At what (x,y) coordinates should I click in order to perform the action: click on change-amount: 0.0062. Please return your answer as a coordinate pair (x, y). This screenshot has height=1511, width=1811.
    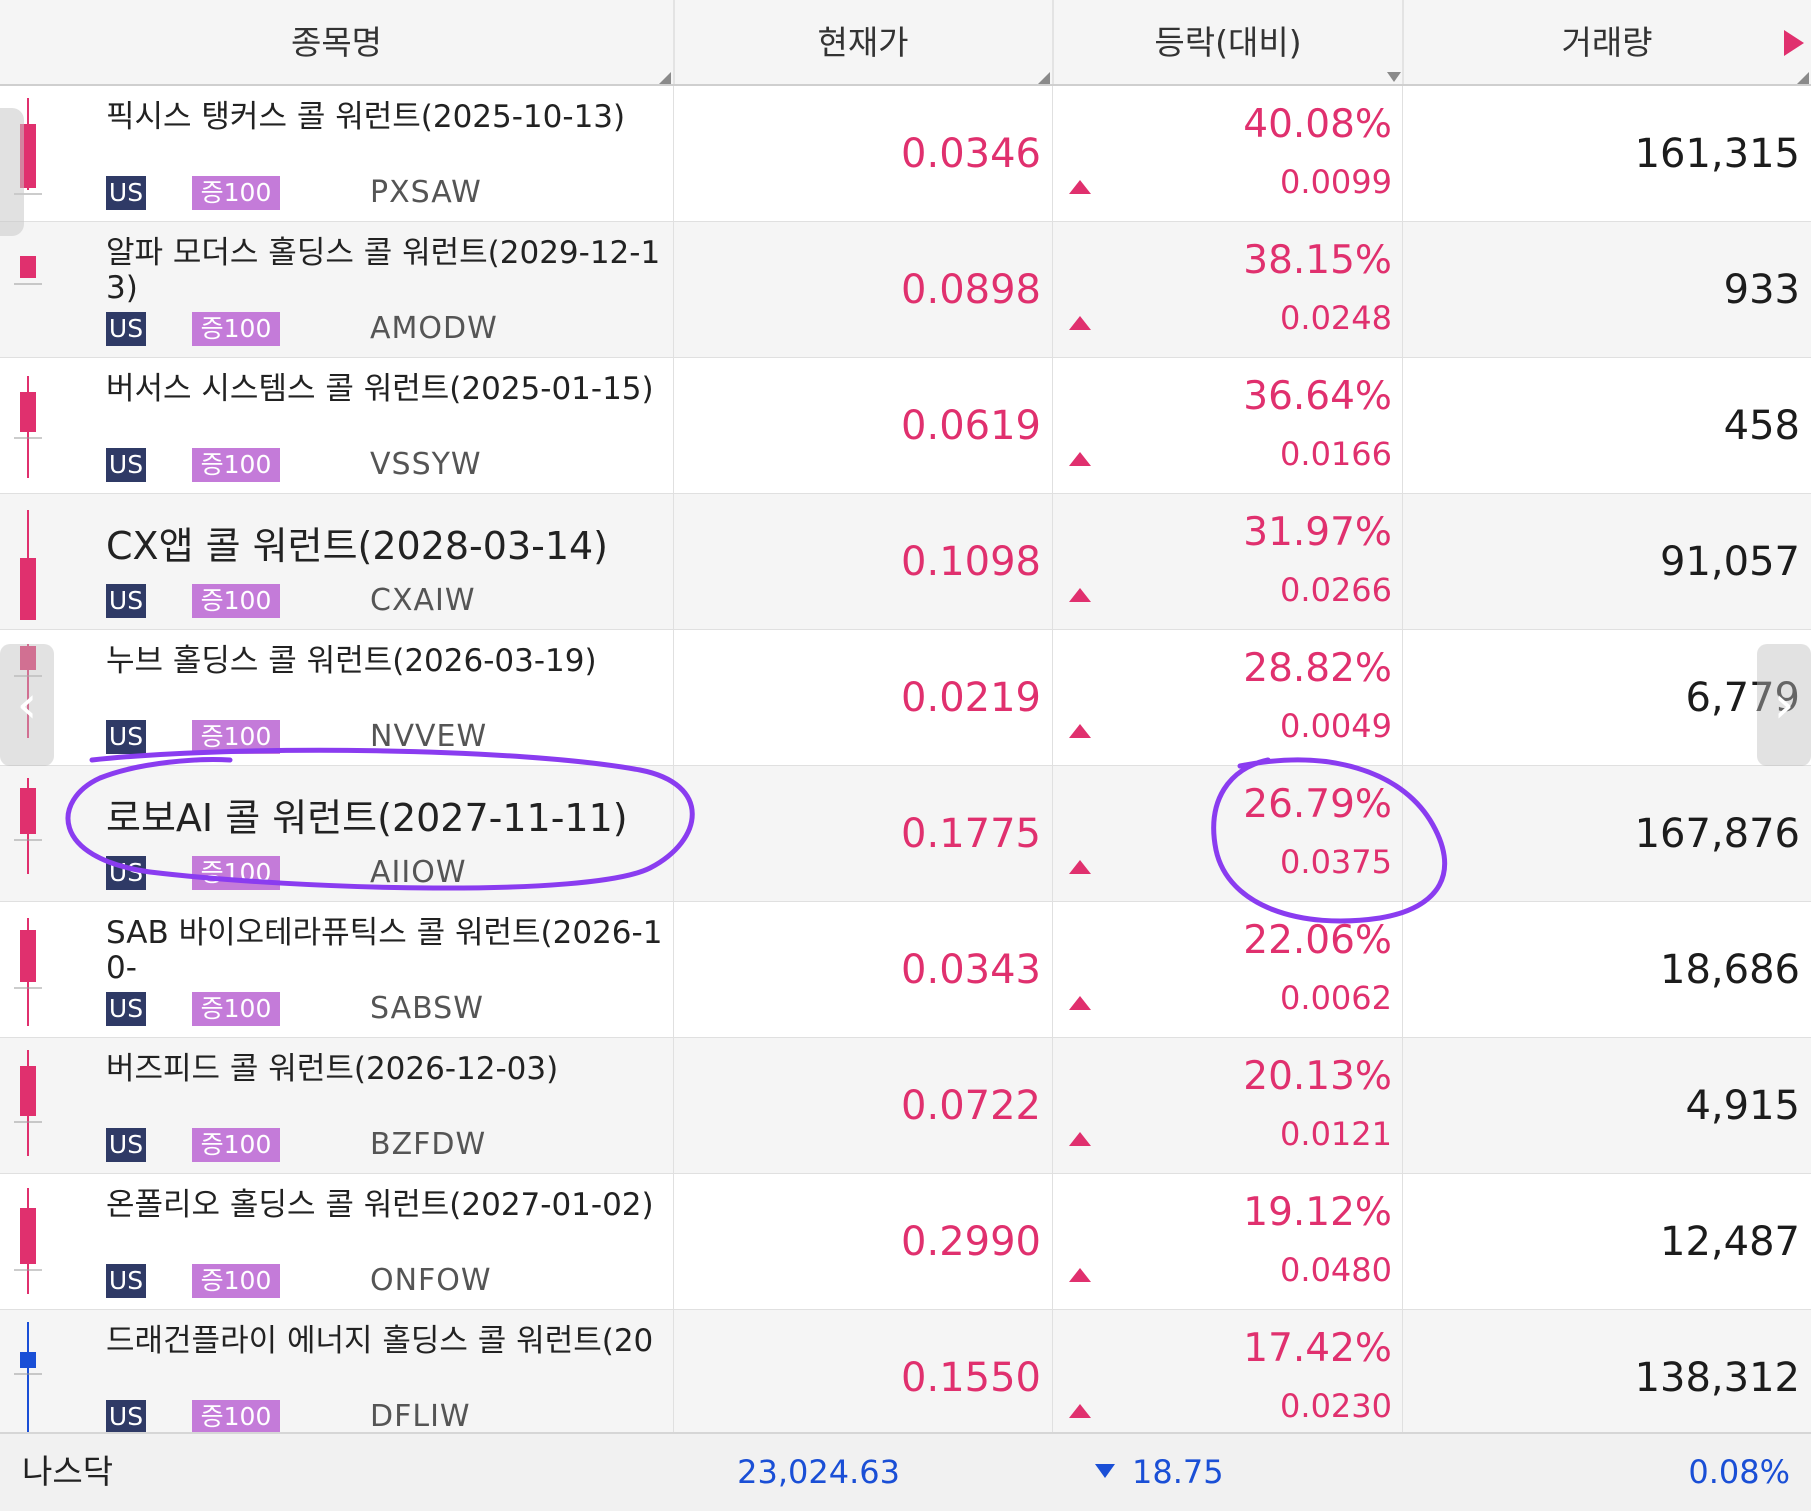
    Looking at the image, I should click on (1336, 998).